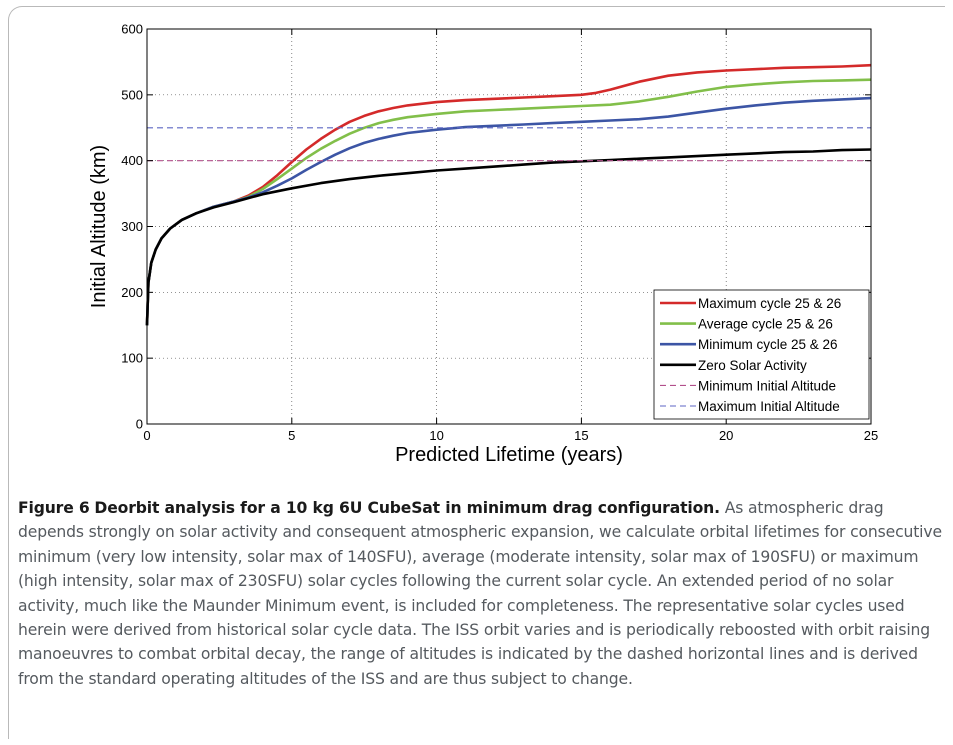 This screenshot has height=745, width=953. I want to click on y-tick-label: 400, so click(132, 160).